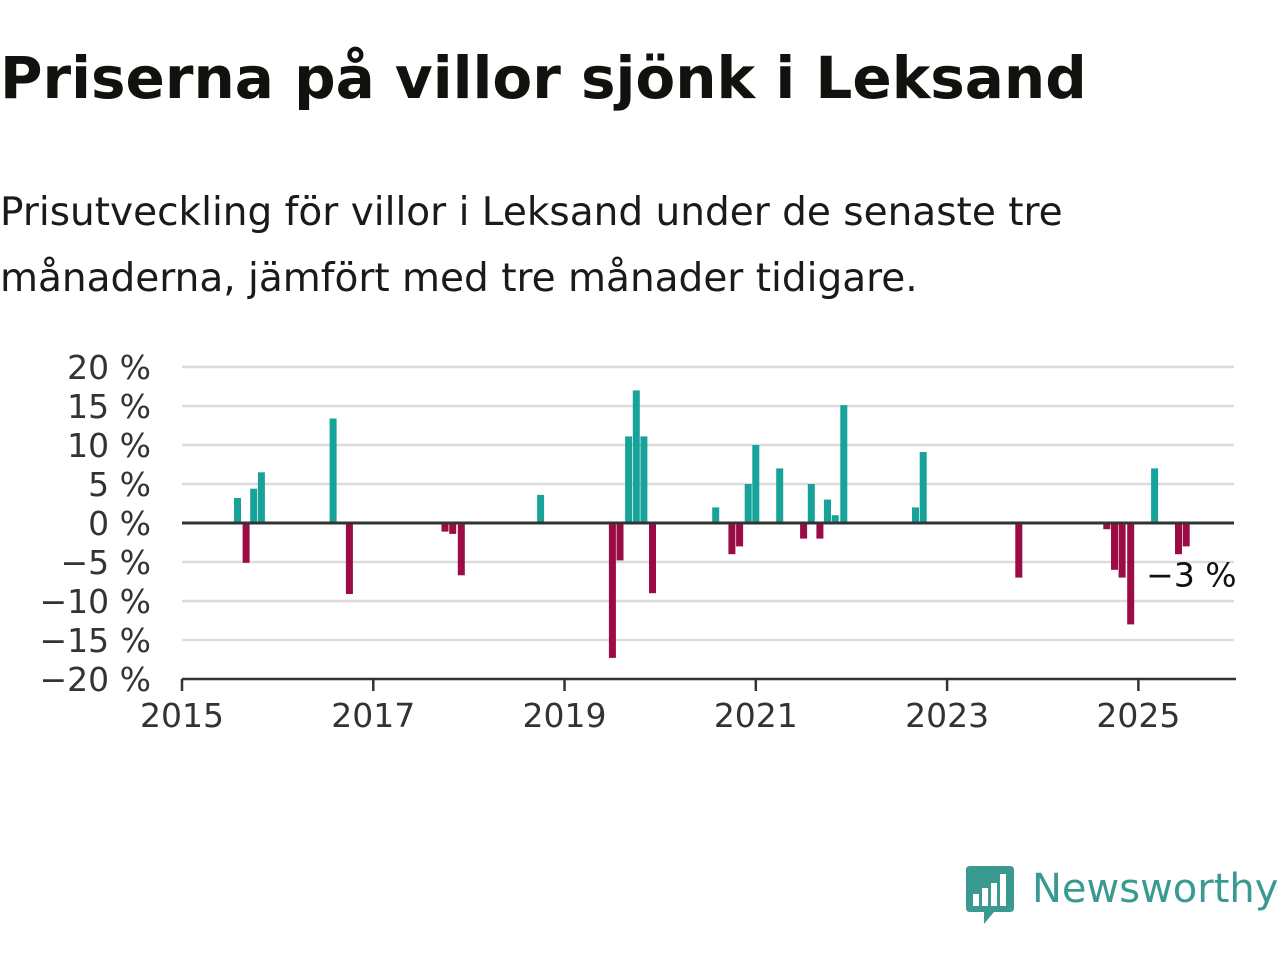  I want to click on chart-title: Priserna på villor sjönk i Leksand, so click(543, 78).